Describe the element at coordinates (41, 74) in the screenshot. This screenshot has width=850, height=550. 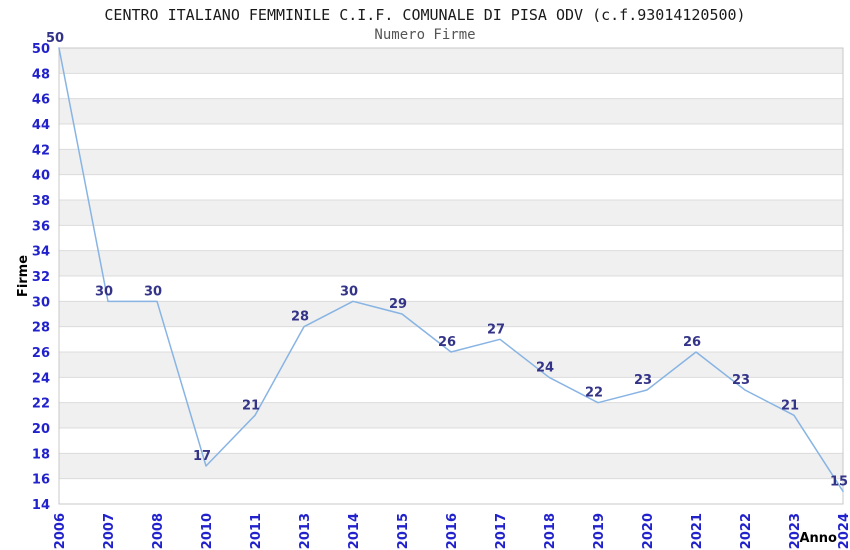
I see `y-tick-label: 48` at that location.